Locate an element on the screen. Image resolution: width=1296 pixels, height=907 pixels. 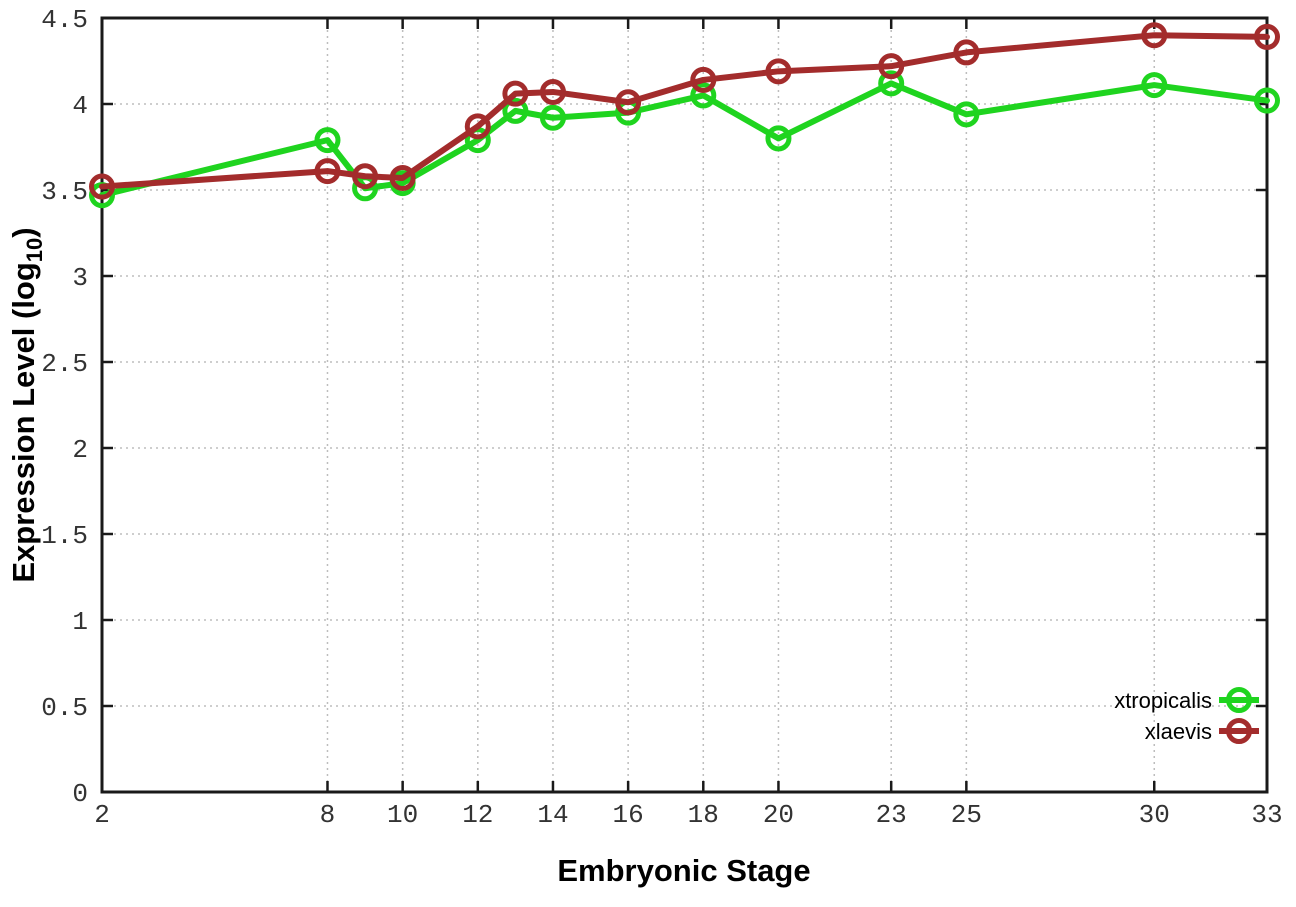
x-tick-label: 30 is located at coordinates (1154, 815).